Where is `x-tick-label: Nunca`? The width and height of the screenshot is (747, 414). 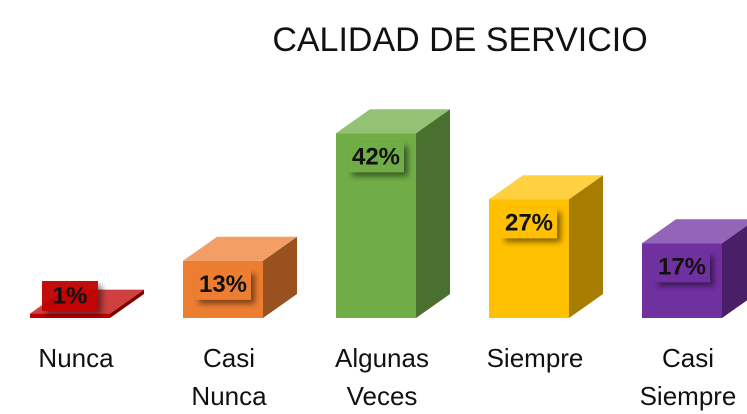 x-tick-label: Nunca is located at coordinates (76, 358).